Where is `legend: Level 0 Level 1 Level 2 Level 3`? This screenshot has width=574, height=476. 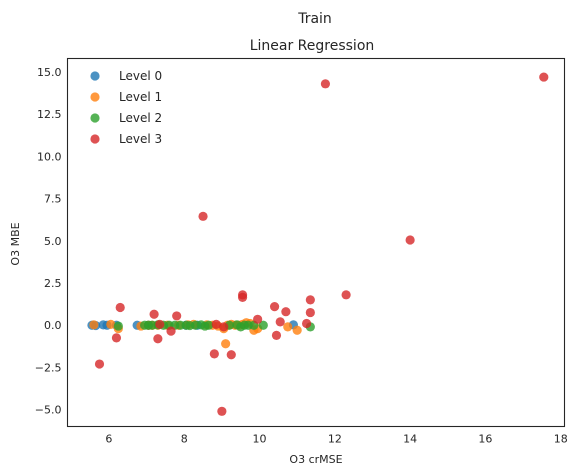 legend: Level 0 Level 1 Level 2 Level 3 is located at coordinates (126, 107).